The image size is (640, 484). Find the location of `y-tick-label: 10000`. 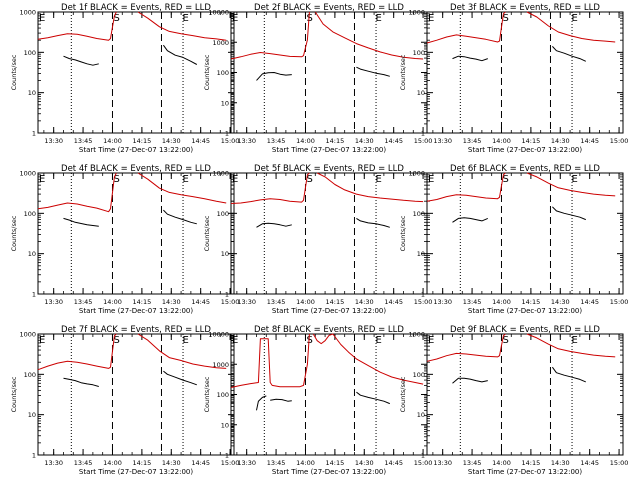

y-tick-label: 10000 is located at coordinates (218, 13).